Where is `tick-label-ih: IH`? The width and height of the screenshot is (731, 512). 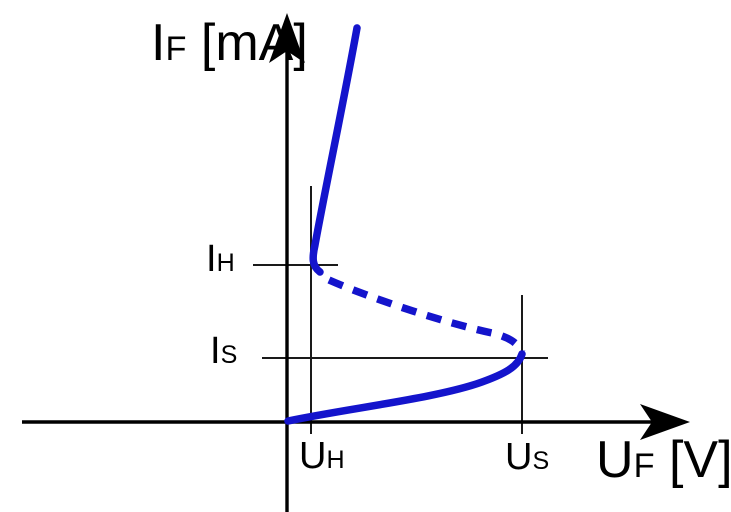
tick-label-ih: IH is located at coordinates (220, 259).